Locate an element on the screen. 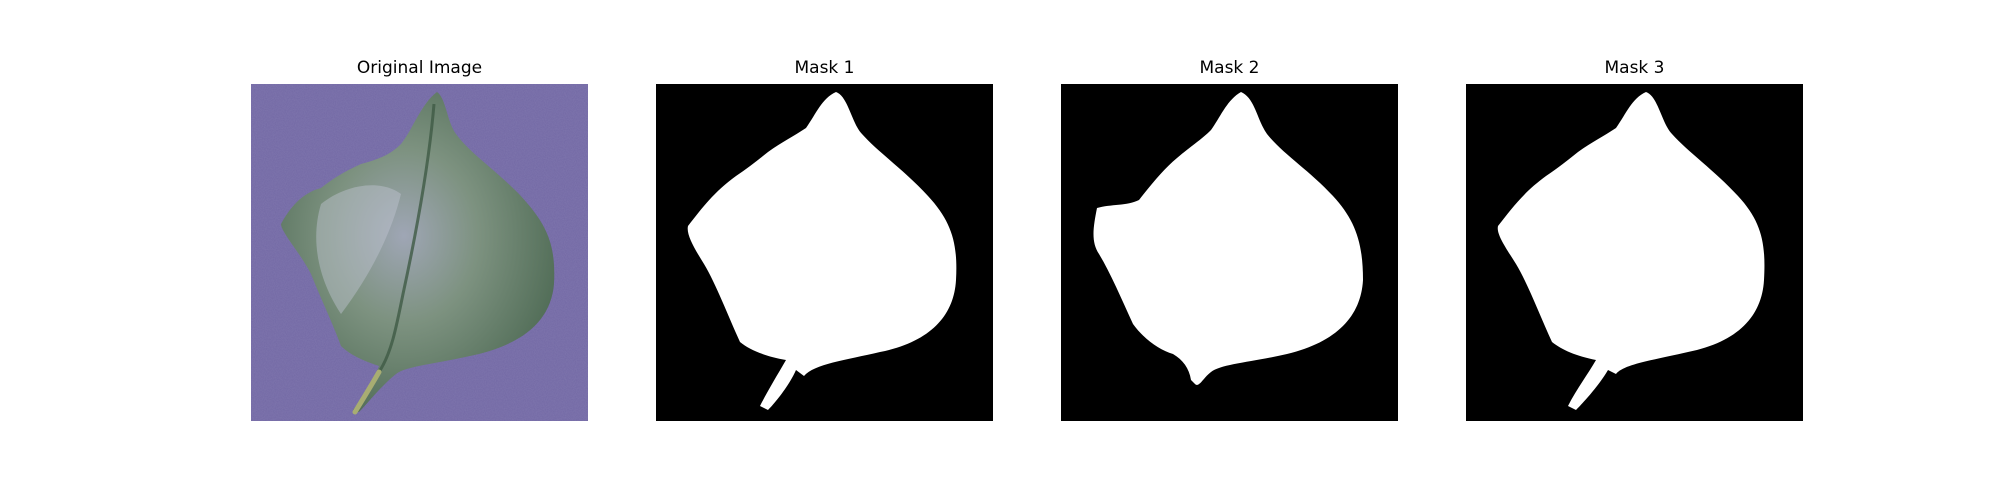  leaf-photo is located at coordinates (419, 252).